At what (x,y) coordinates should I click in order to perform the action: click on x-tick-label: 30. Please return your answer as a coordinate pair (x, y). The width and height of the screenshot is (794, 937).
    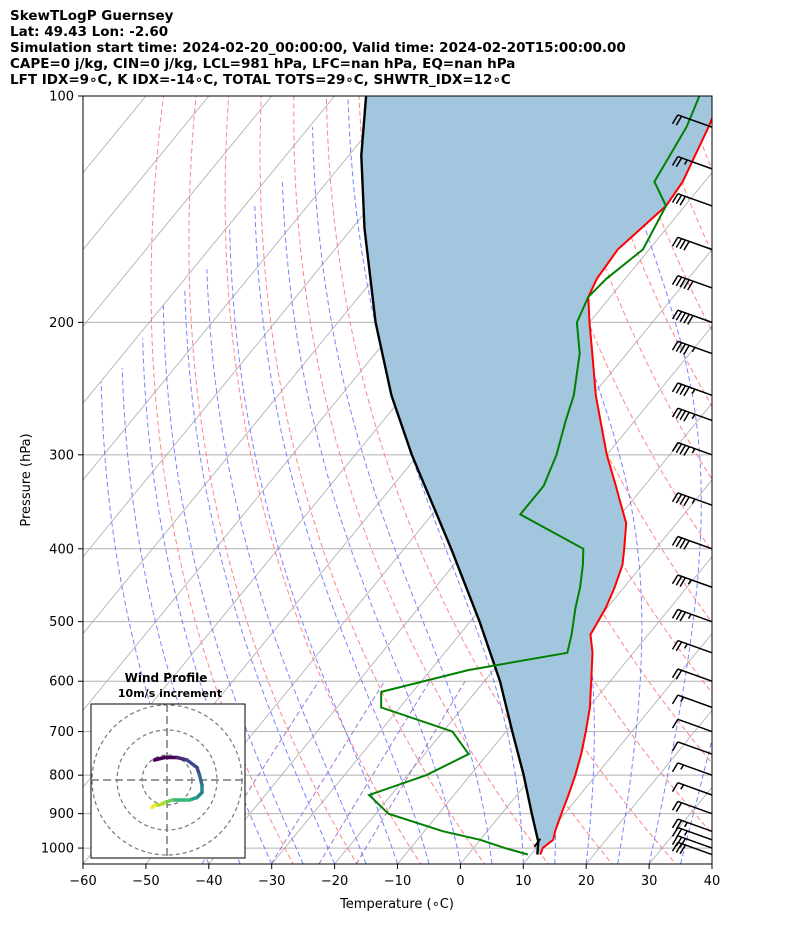
    Looking at the image, I should click on (649, 881).